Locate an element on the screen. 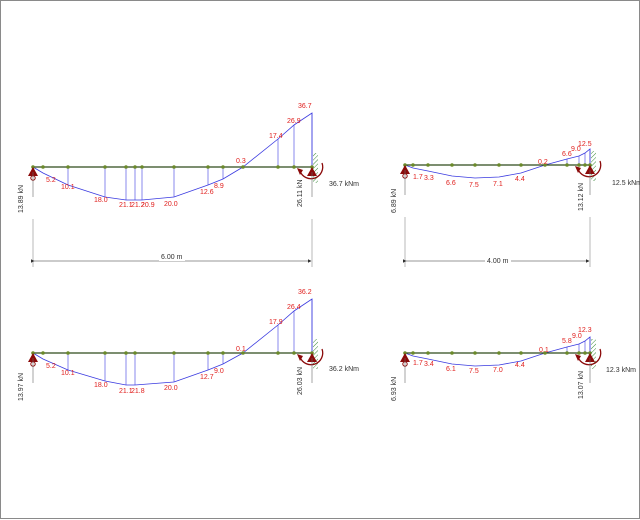 The image size is (640, 520). reaction-right-label: 13.07 kN is located at coordinates (581, 385).